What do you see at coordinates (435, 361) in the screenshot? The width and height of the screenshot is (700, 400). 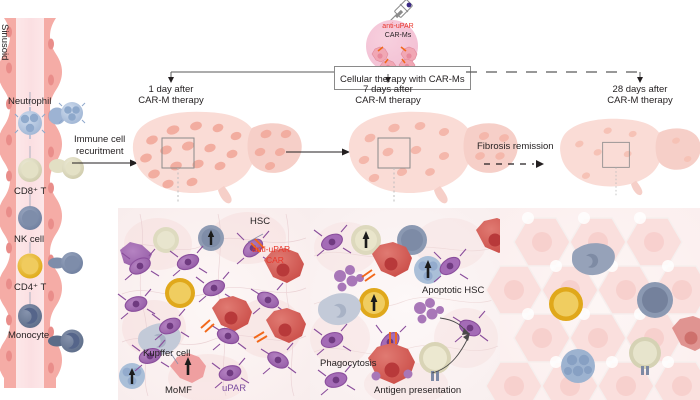 I see `antigen-presenting-cell` at bounding box center [435, 361].